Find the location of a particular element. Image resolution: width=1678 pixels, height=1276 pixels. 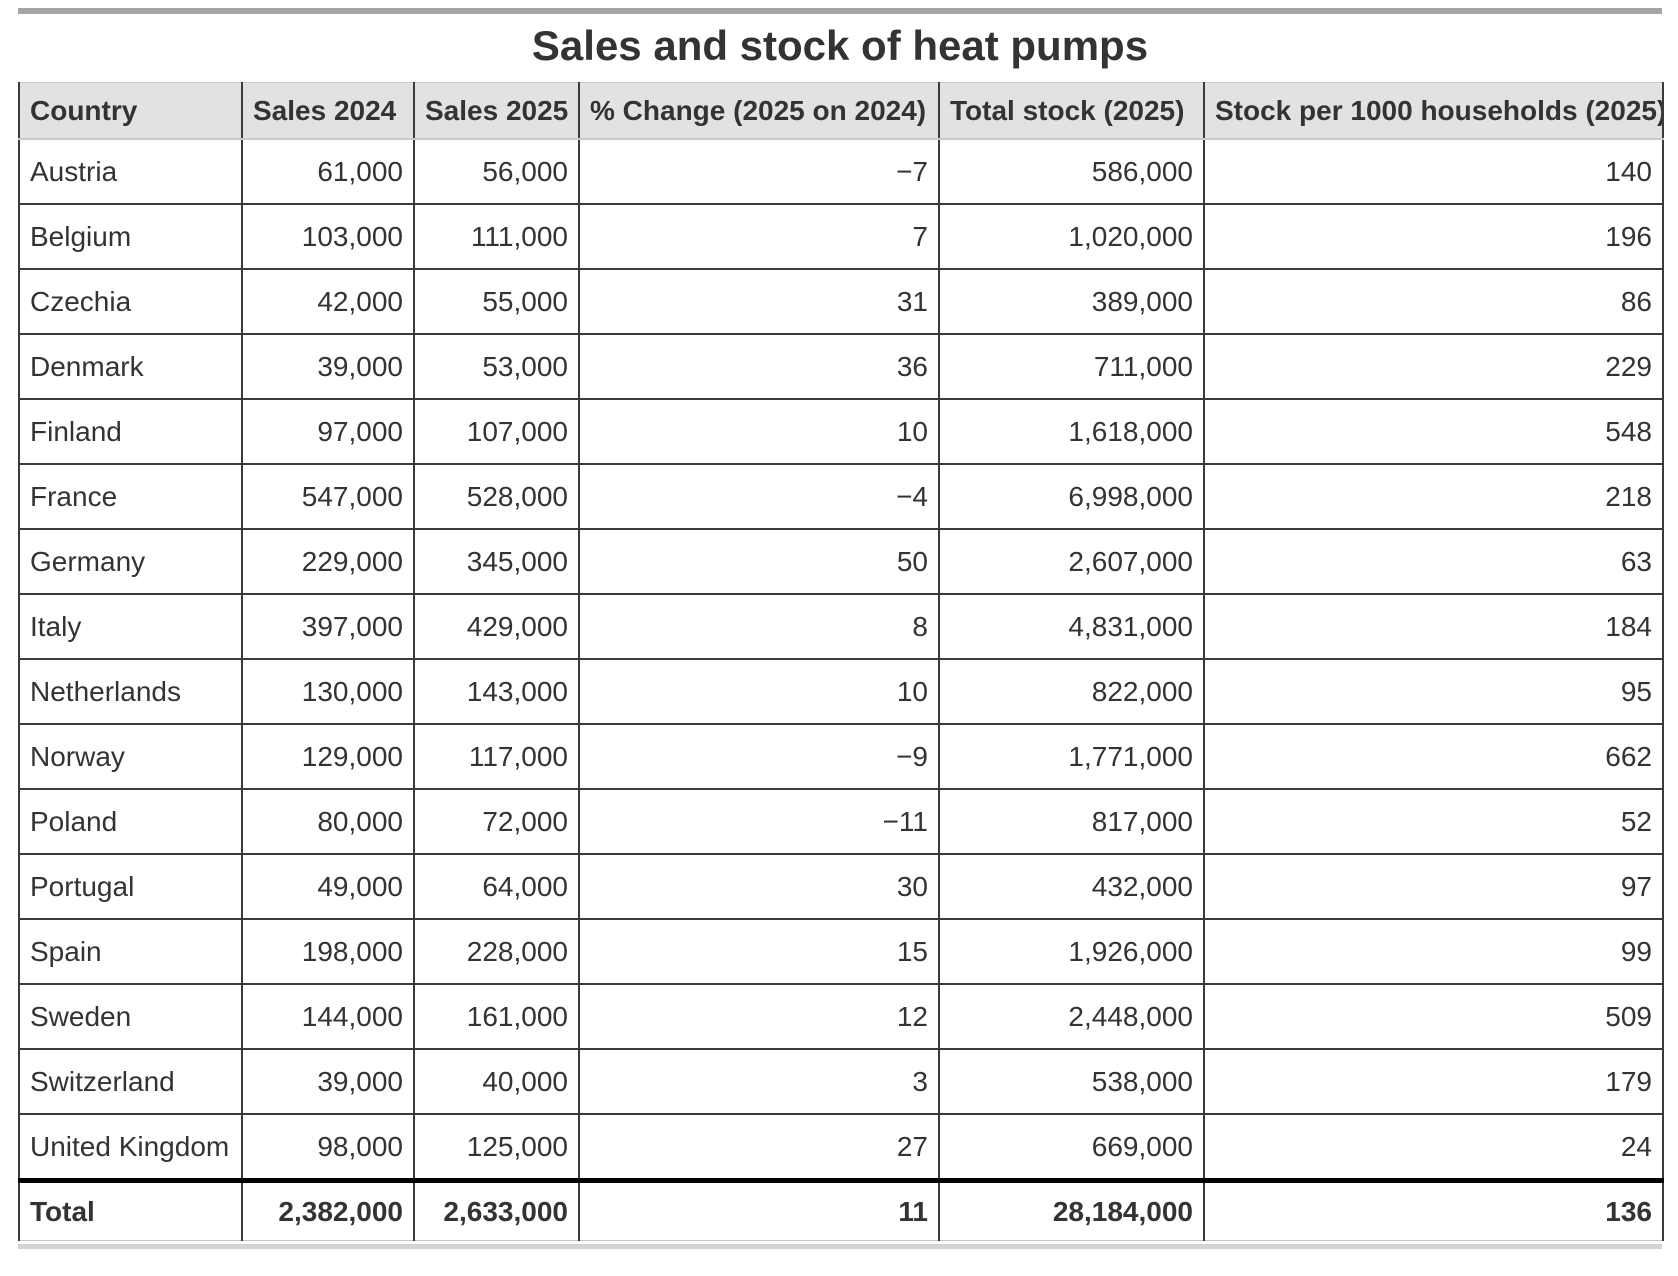

cell-sales-2025: 107,000 is located at coordinates (496, 431).